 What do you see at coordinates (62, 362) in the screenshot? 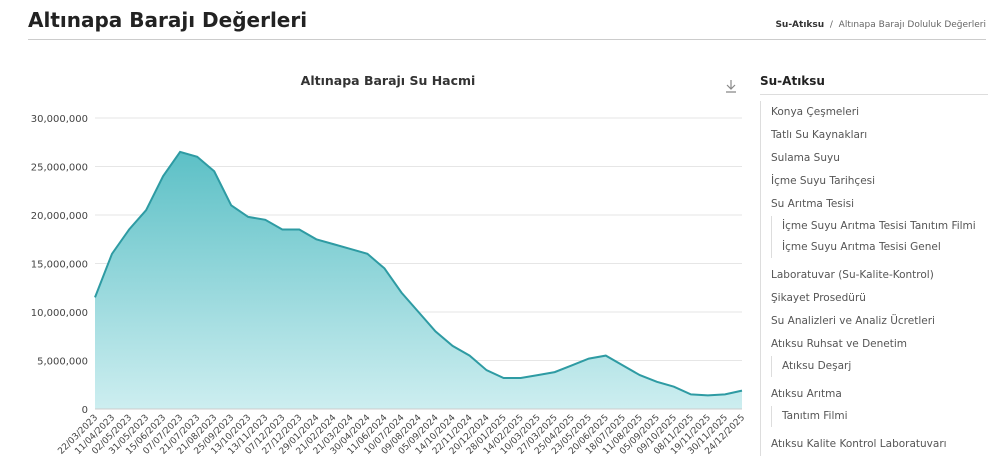
I see `y-tick-label: 5,000,000` at bounding box center [62, 362].